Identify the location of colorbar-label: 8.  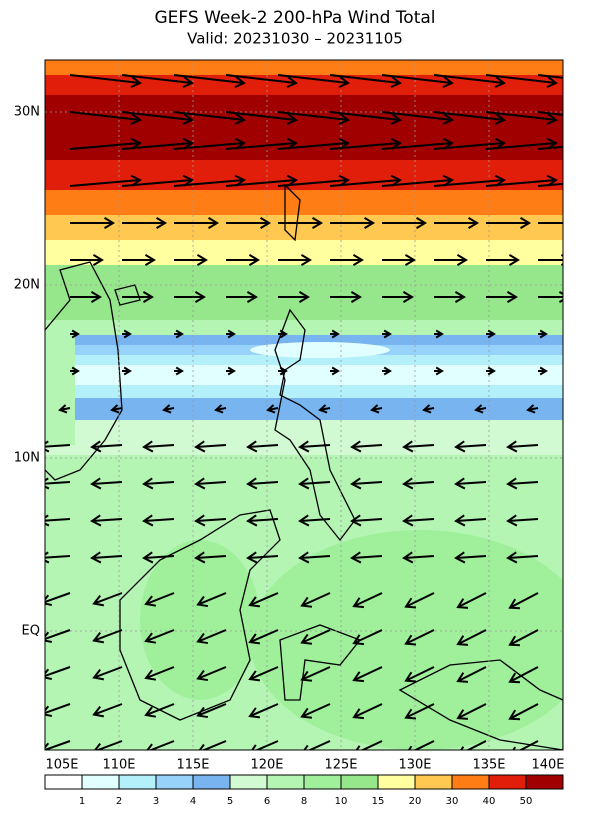
(304, 801).